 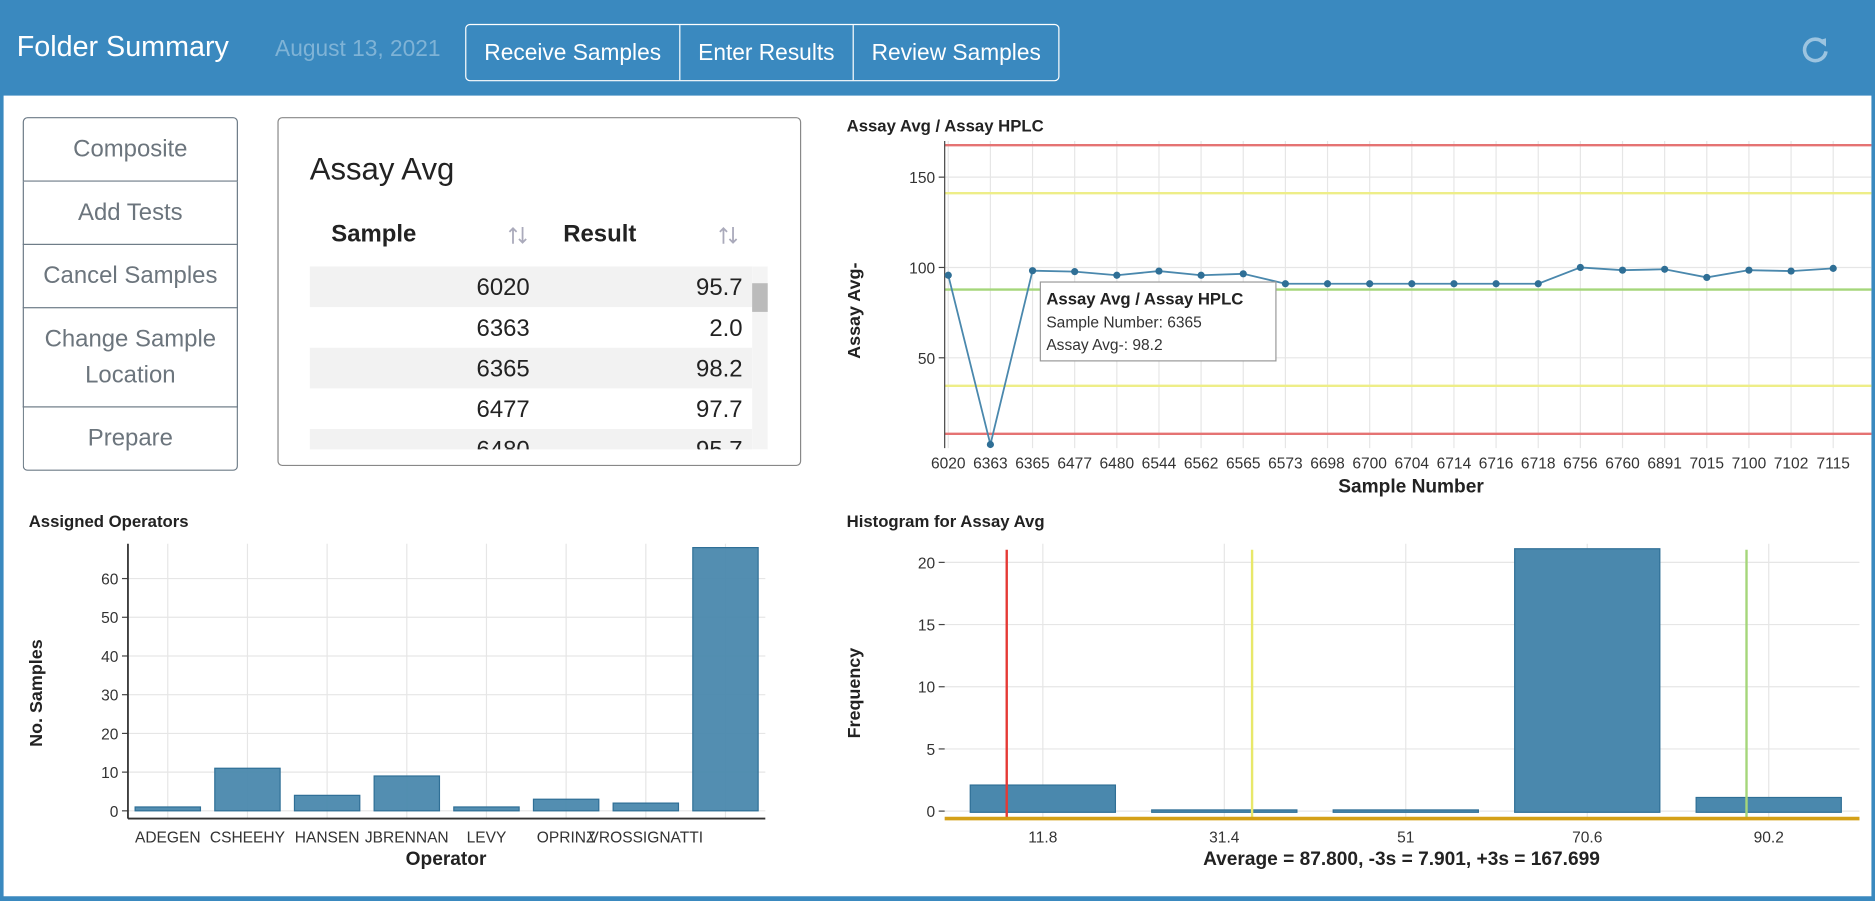 I want to click on table-cell: 6365, so click(x=503, y=369).